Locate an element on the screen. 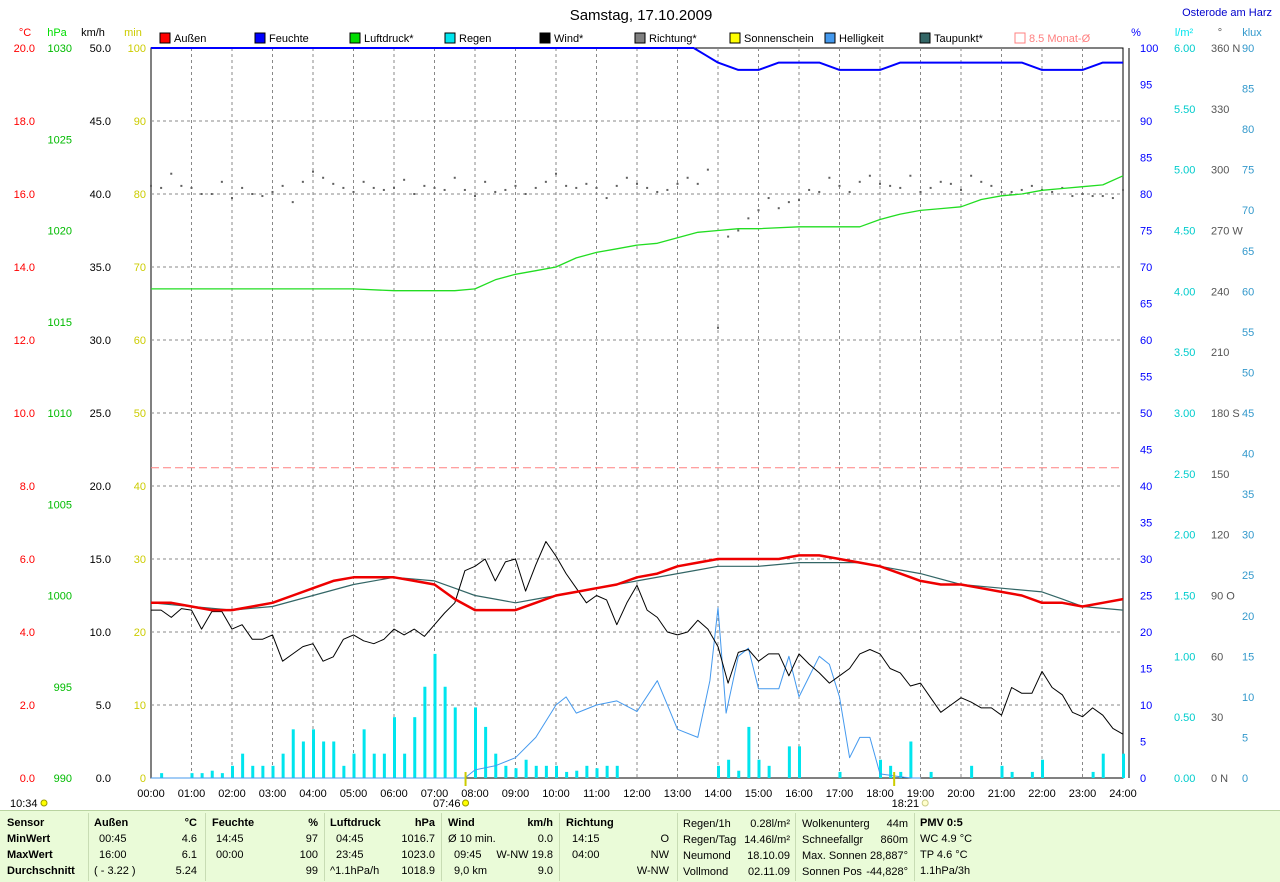 The height and width of the screenshot is (882, 1280). temp-axis-tick: 14.0 is located at coordinates (24, 268).